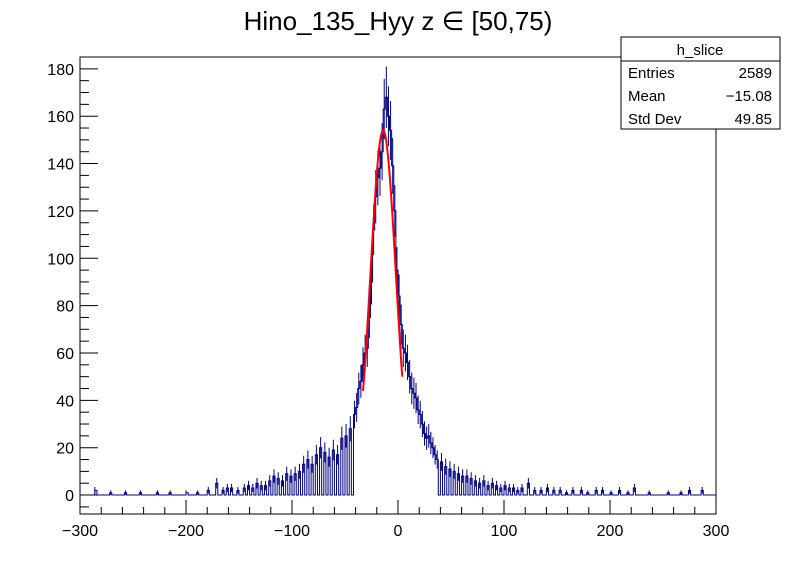 The height and width of the screenshot is (572, 796). What do you see at coordinates (186, 531) in the screenshot?
I see `x-tick-label: −200` at bounding box center [186, 531].